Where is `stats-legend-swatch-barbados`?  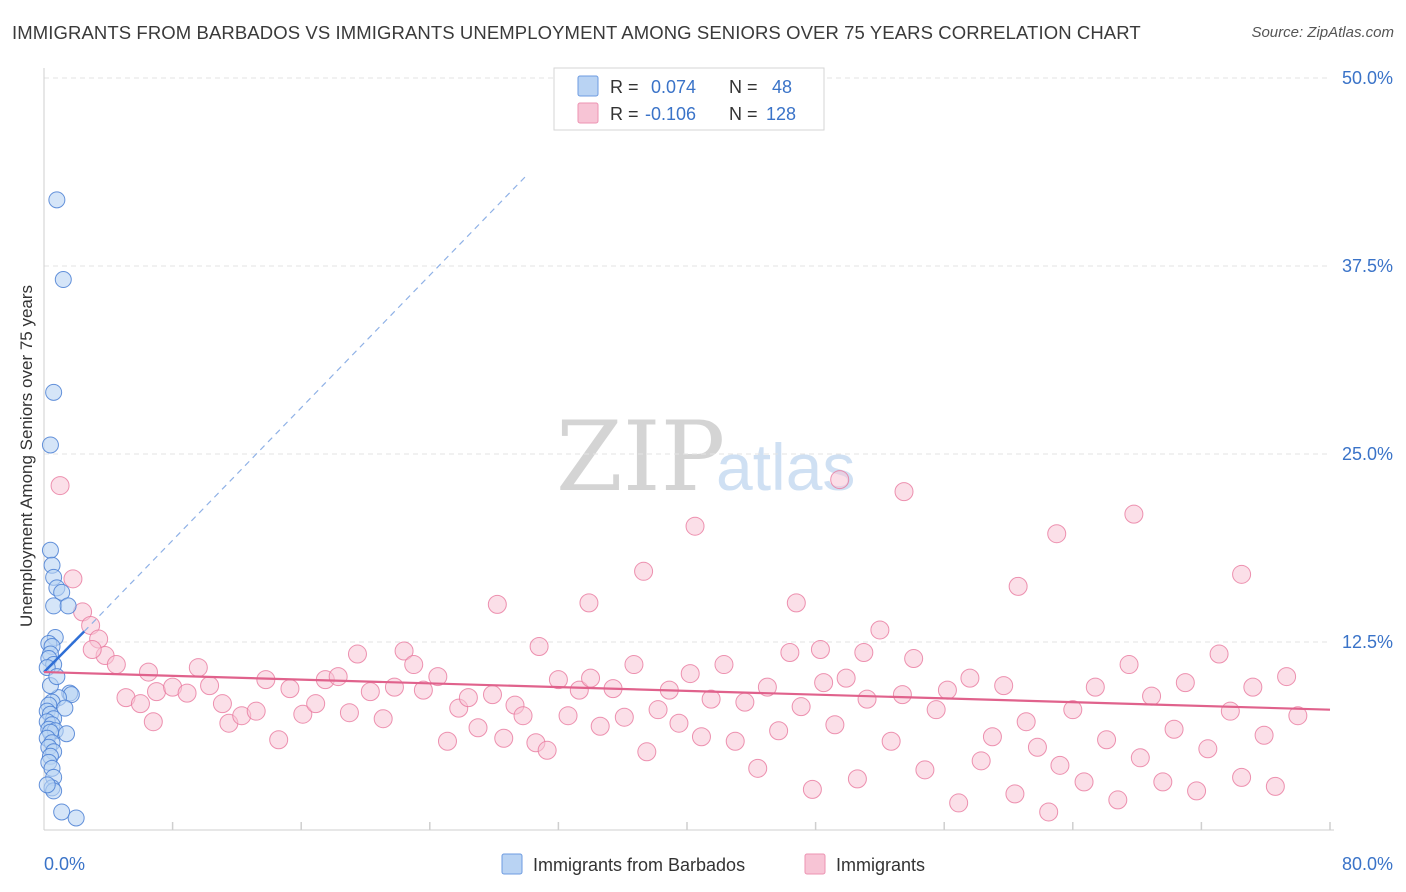
stats-legend-swatch-barbados is located at coordinates (588, 86).